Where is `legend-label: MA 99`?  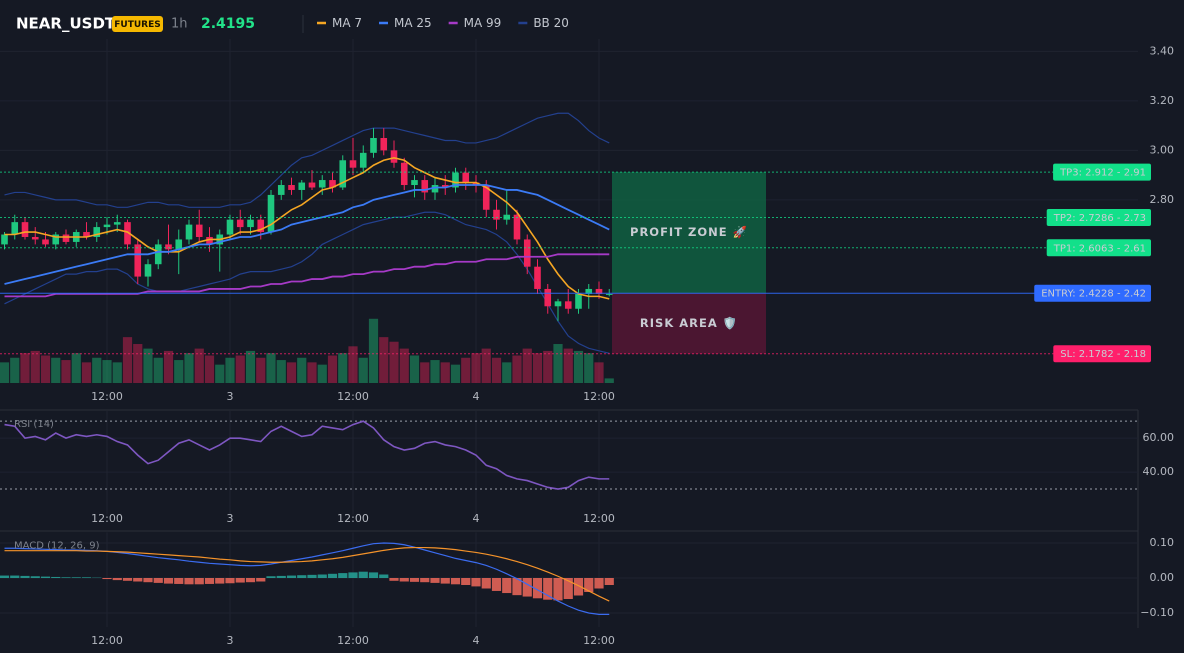 legend-label: MA 99 is located at coordinates (483, 23).